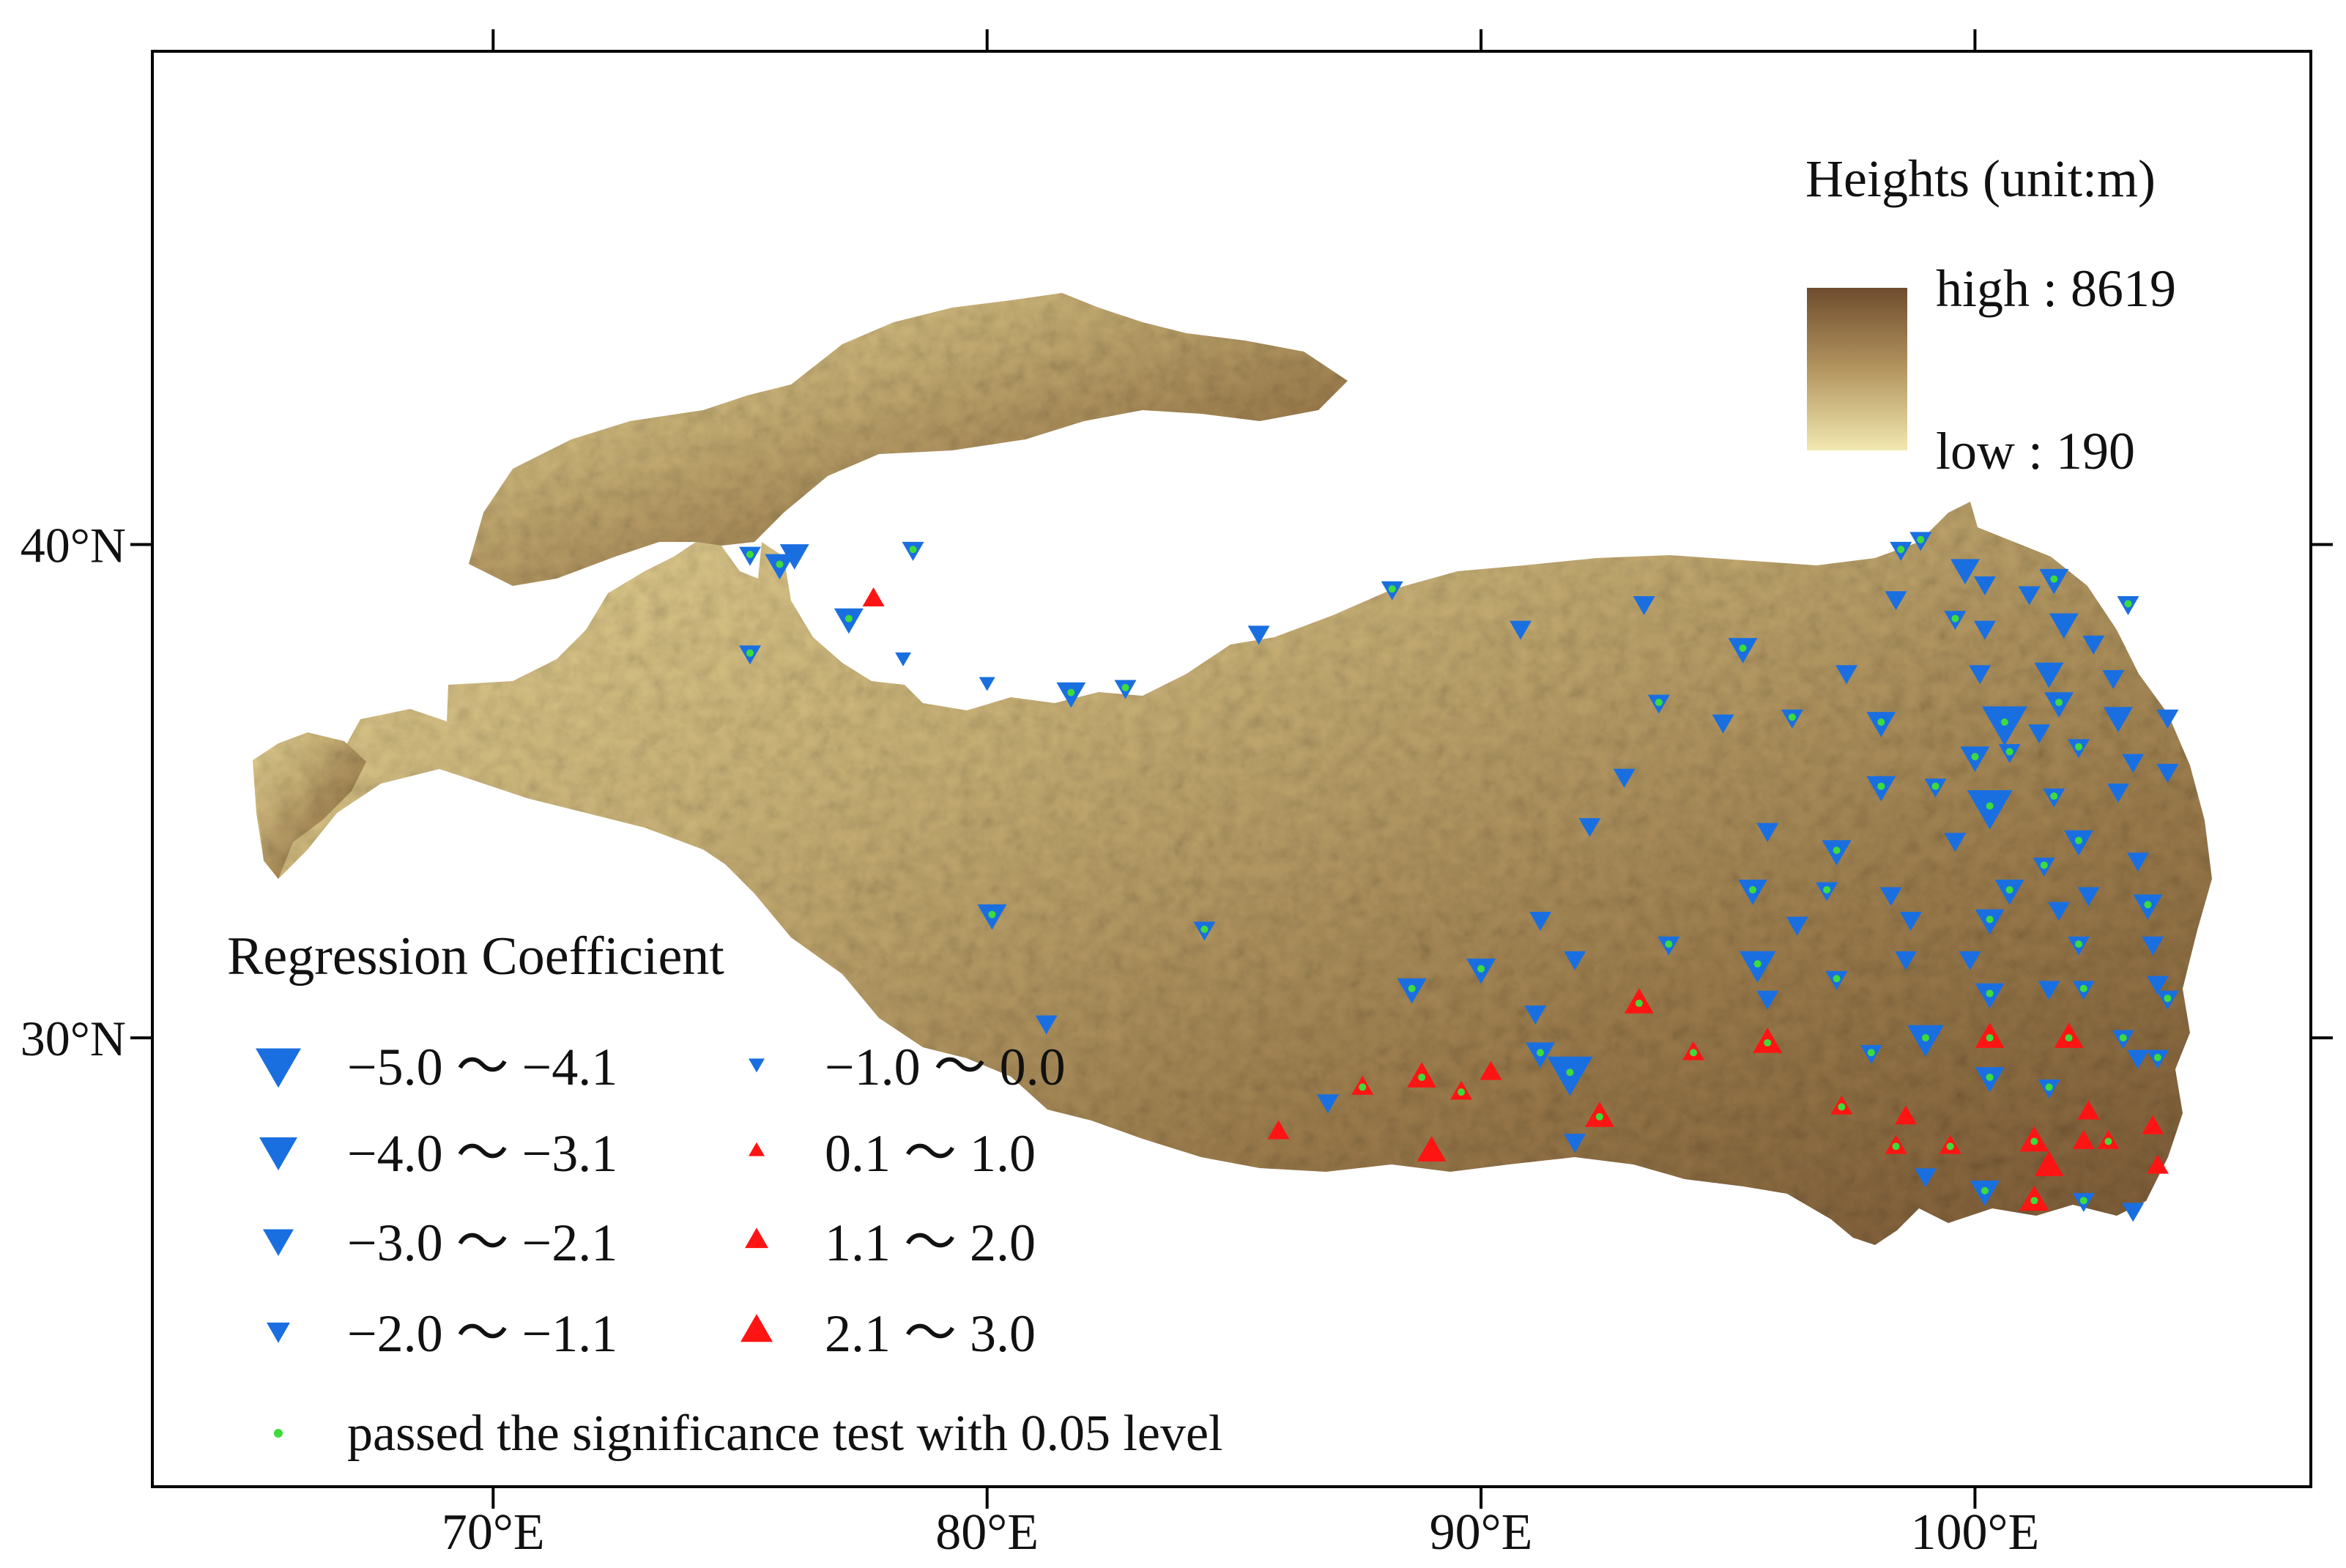 Image resolution: width=2346 pixels, height=1568 pixels. What do you see at coordinates (1857, 369) in the screenshot?
I see `height-color-ramp` at bounding box center [1857, 369].